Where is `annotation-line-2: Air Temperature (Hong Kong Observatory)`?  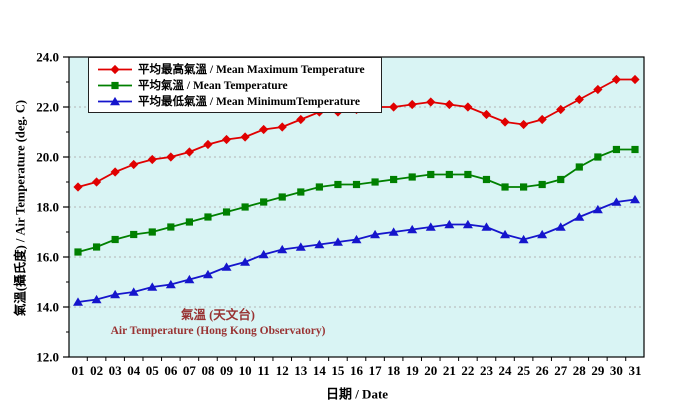
annotation-line-2: Air Temperature (Hong Kong Observatory) is located at coordinates (218, 331).